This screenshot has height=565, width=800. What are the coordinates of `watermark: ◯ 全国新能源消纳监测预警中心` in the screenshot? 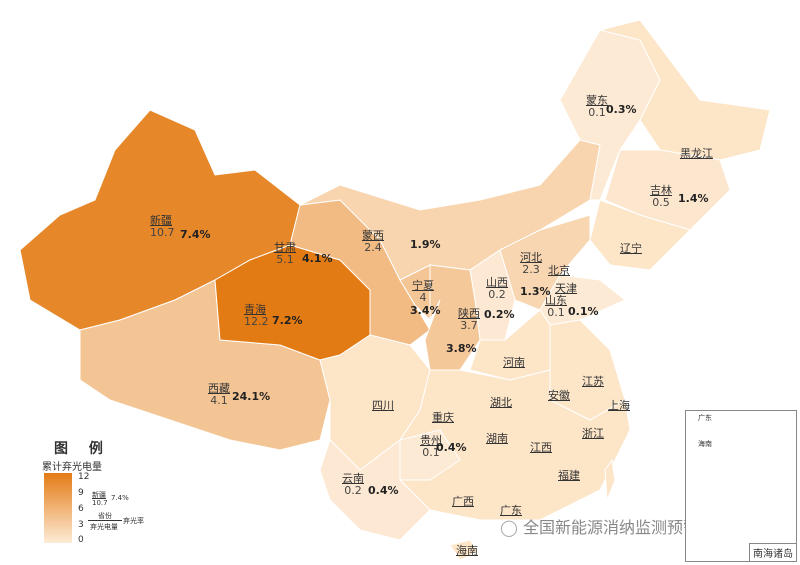 It's located at (615, 526).